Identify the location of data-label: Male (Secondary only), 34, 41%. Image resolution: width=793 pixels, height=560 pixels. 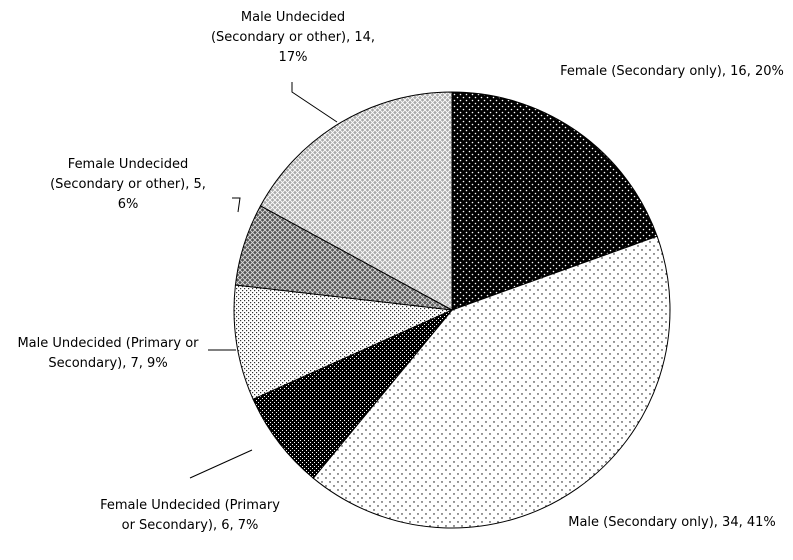
(672, 522).